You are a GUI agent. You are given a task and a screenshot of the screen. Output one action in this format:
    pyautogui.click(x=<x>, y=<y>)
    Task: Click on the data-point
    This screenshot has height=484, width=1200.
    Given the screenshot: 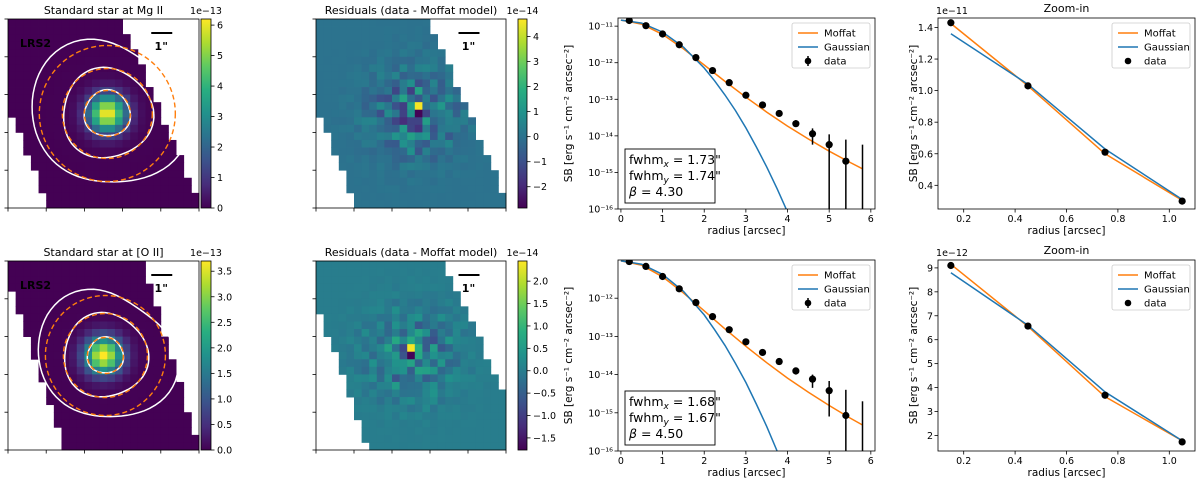 What is the action you would take?
    pyautogui.click(x=846, y=161)
    